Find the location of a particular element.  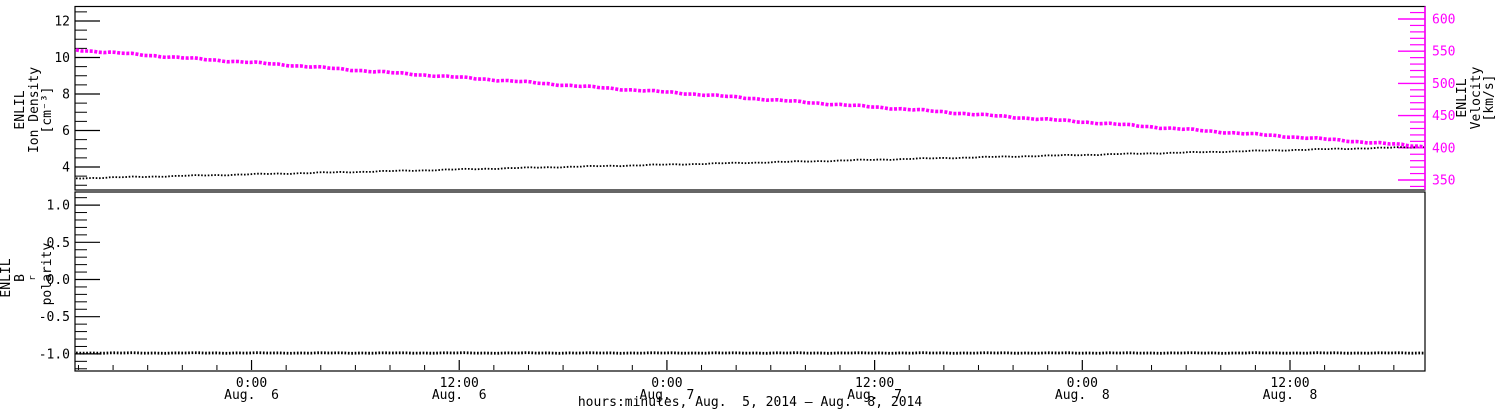

tick-label: 8 is located at coordinates (66, 95).